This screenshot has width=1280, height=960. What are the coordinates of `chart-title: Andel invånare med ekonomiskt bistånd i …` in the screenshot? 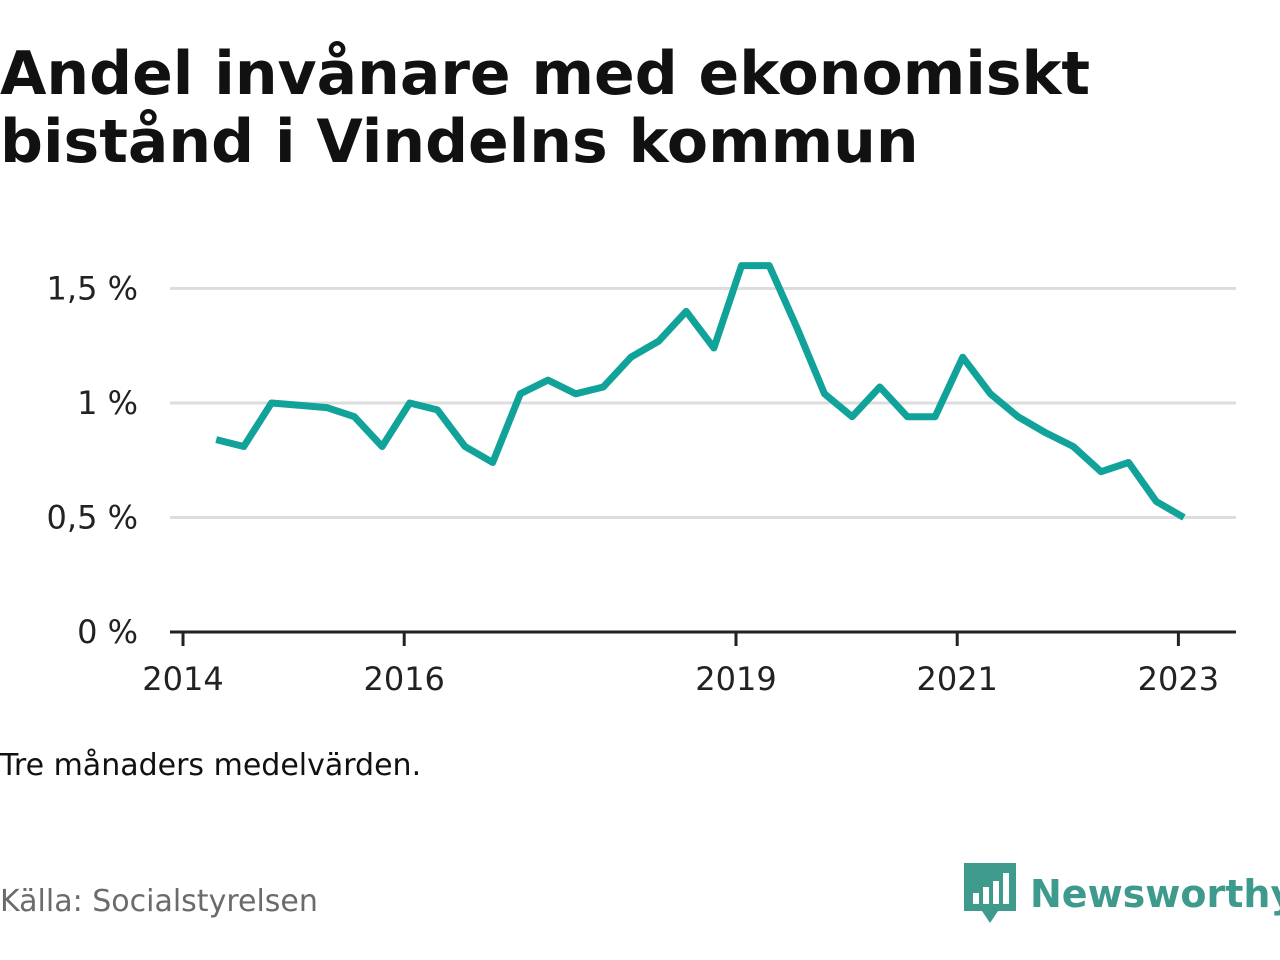 It's located at (545, 108).